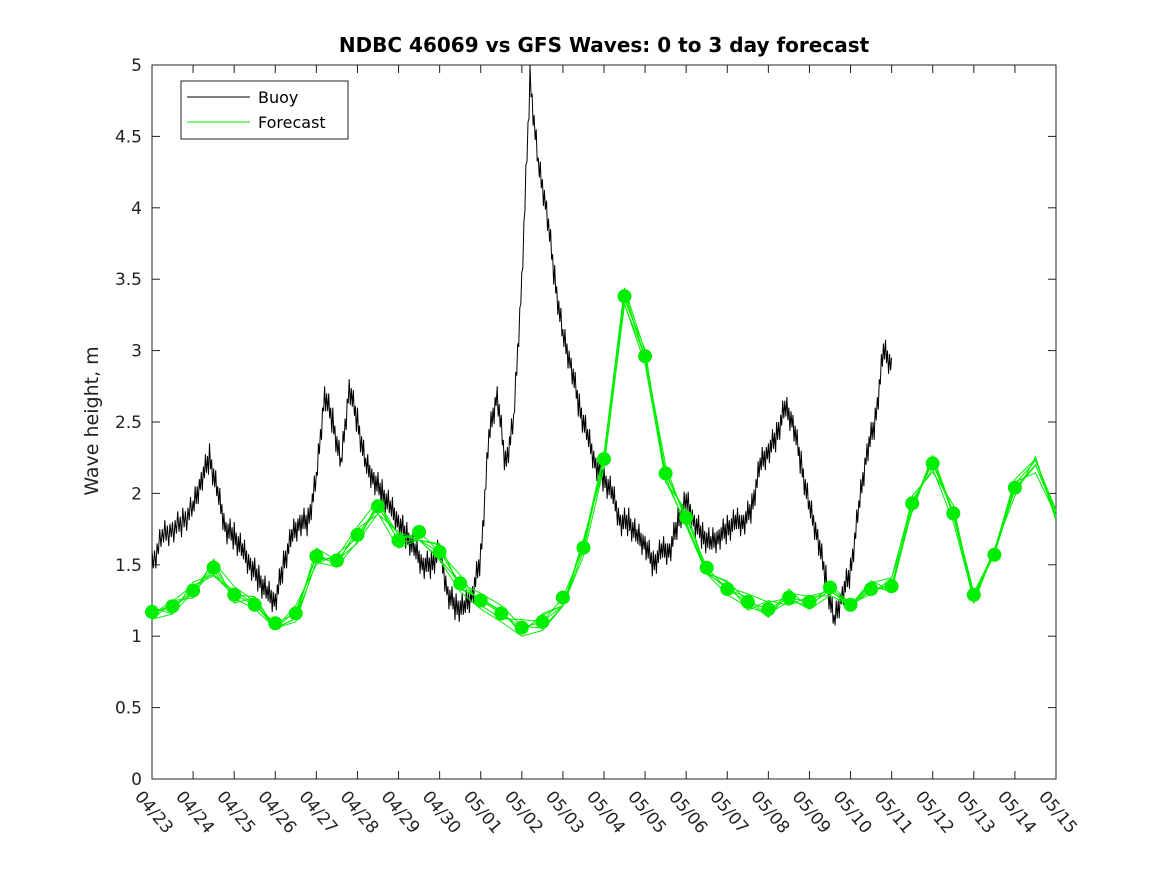 Image resolution: width=1167 pixels, height=875 pixels. What do you see at coordinates (128, 709) in the screenshot?
I see `y-tick-label: 0.5` at bounding box center [128, 709].